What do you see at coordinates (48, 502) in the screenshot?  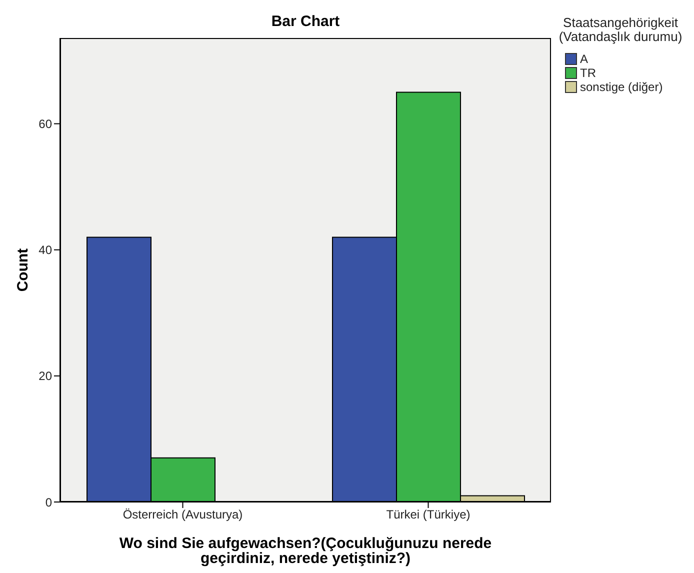 I see `y-tick-label: 0` at bounding box center [48, 502].